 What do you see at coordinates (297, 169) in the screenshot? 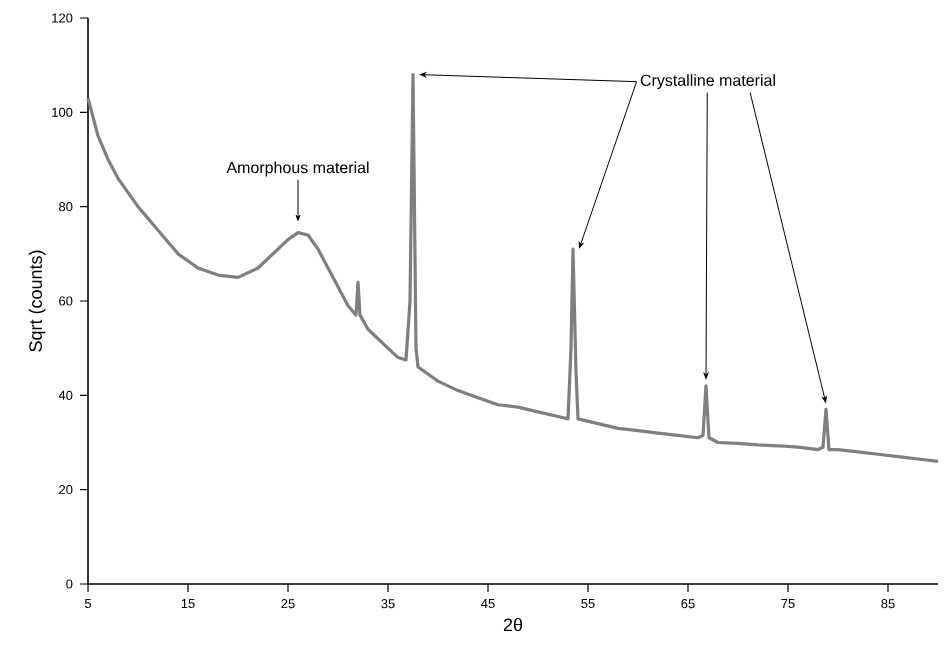
I see `annotation: Amorphous material` at bounding box center [297, 169].